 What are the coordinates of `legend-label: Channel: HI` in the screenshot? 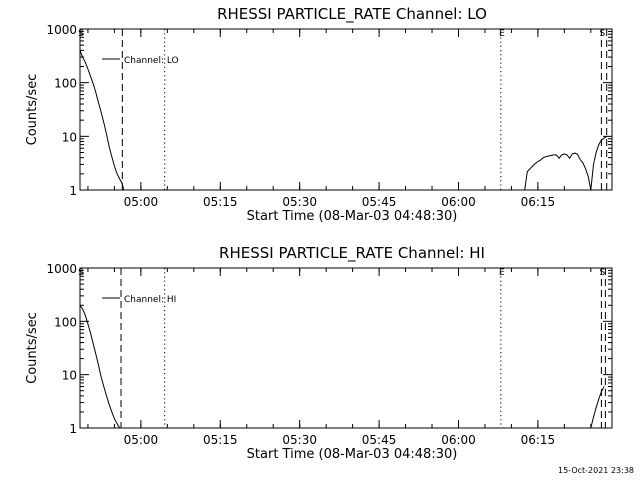 It's located at (150, 300).